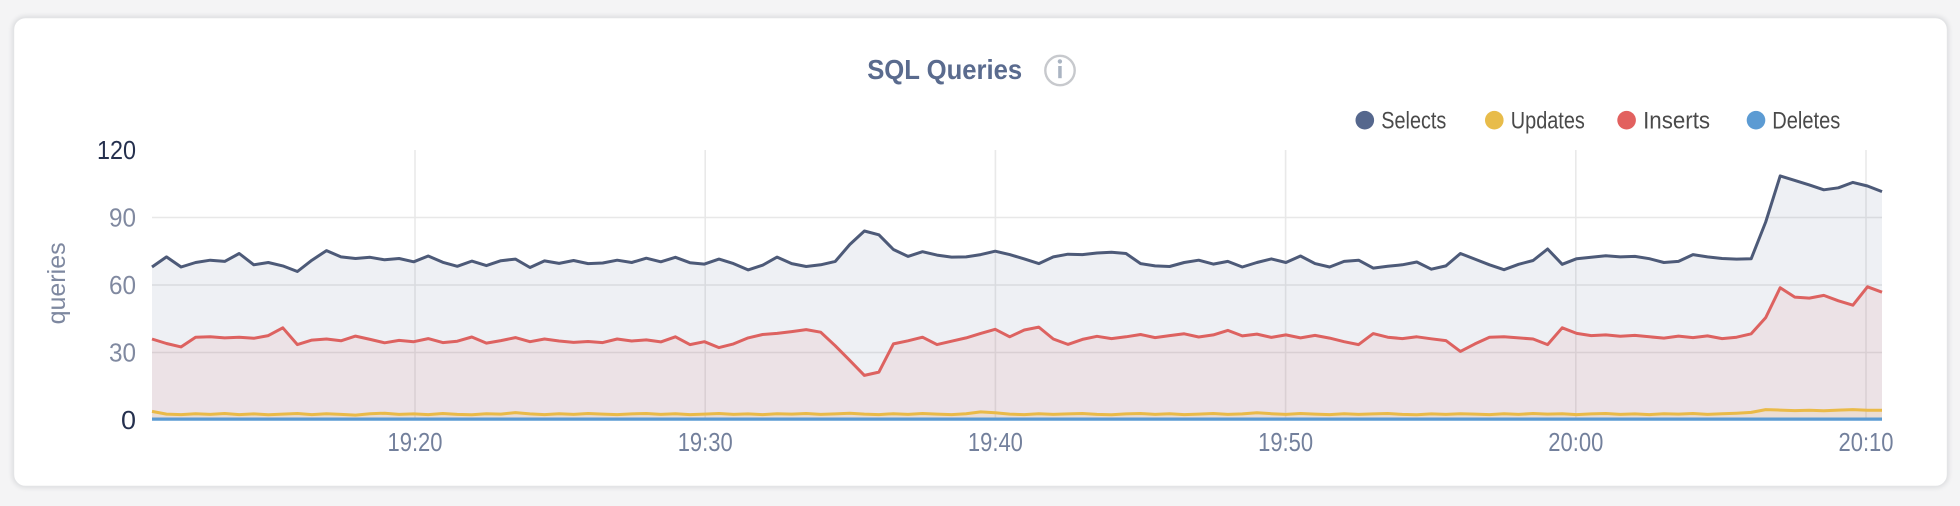 The width and height of the screenshot is (1960, 506). What do you see at coordinates (415, 442) in the screenshot?
I see `svg-text: 19:20` at bounding box center [415, 442].